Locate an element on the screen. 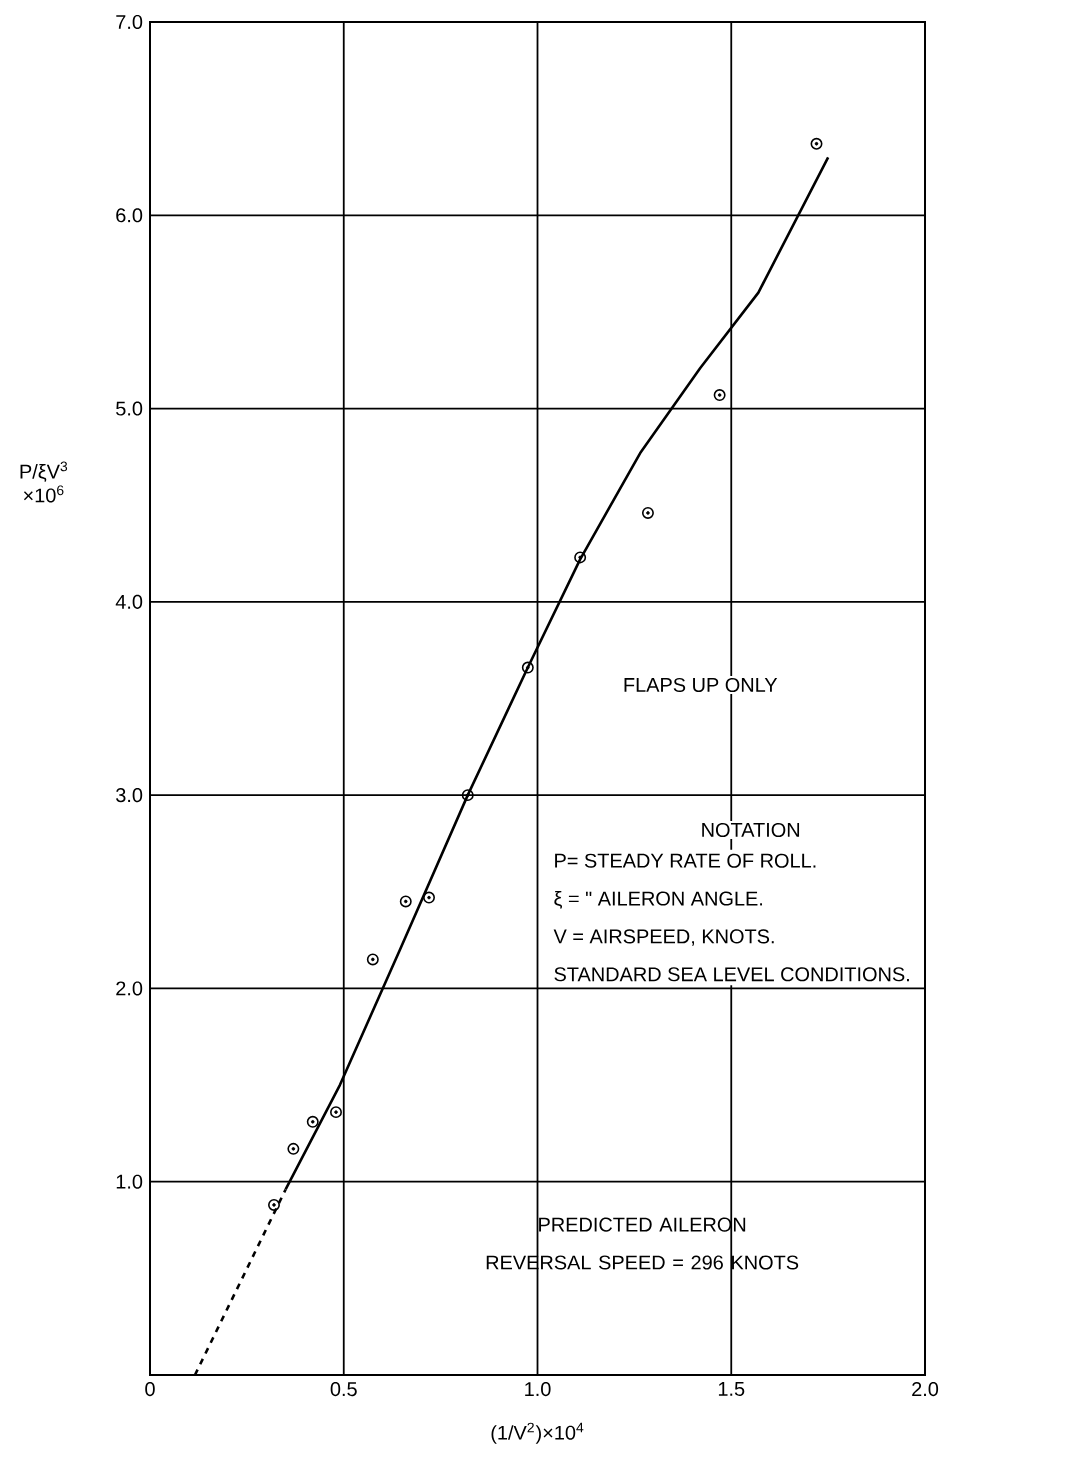 Image resolution: width=1074 pixels, height=1470 pixels. x-tick-label: 1.0 is located at coordinates (538, 1389).